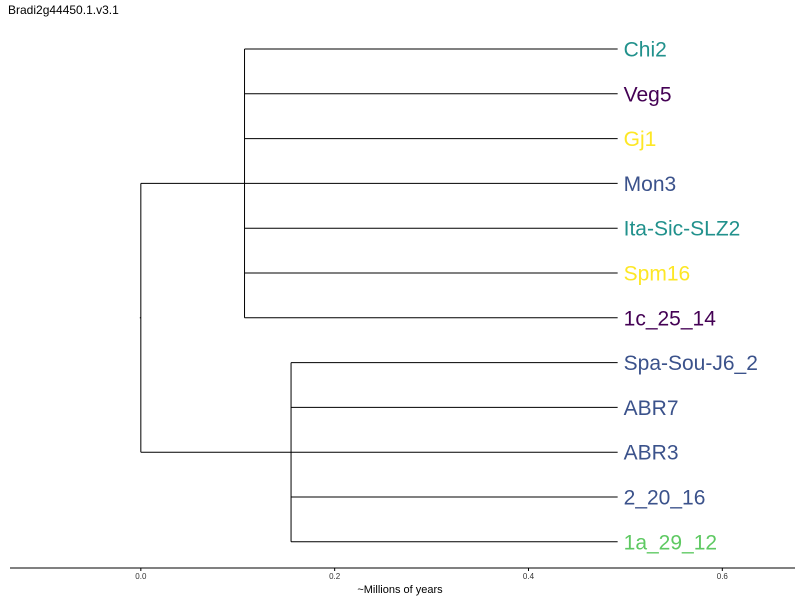 Image resolution: width=800 pixels, height=600 pixels. What do you see at coordinates (682, 229) in the screenshot?
I see `leaf-label: Ita-Sic-SLZ2` at bounding box center [682, 229].